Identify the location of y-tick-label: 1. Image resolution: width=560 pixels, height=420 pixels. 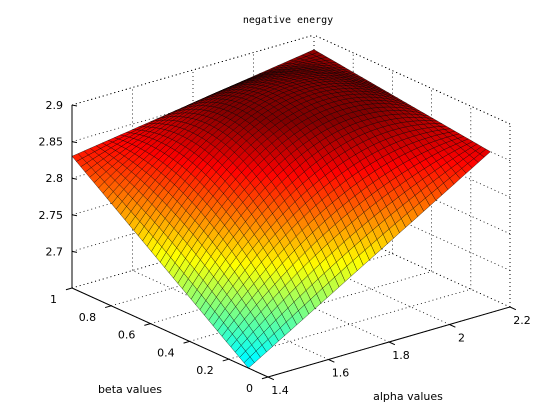
(53, 299).